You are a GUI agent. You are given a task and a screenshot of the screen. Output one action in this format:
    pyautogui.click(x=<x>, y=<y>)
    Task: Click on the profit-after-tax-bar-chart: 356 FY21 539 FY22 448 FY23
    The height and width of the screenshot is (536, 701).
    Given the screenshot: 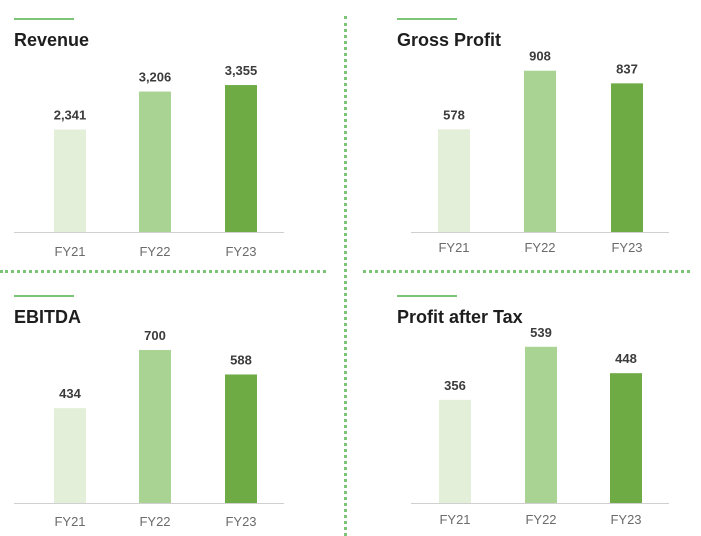 What is the action you would take?
    pyautogui.click(x=540, y=426)
    